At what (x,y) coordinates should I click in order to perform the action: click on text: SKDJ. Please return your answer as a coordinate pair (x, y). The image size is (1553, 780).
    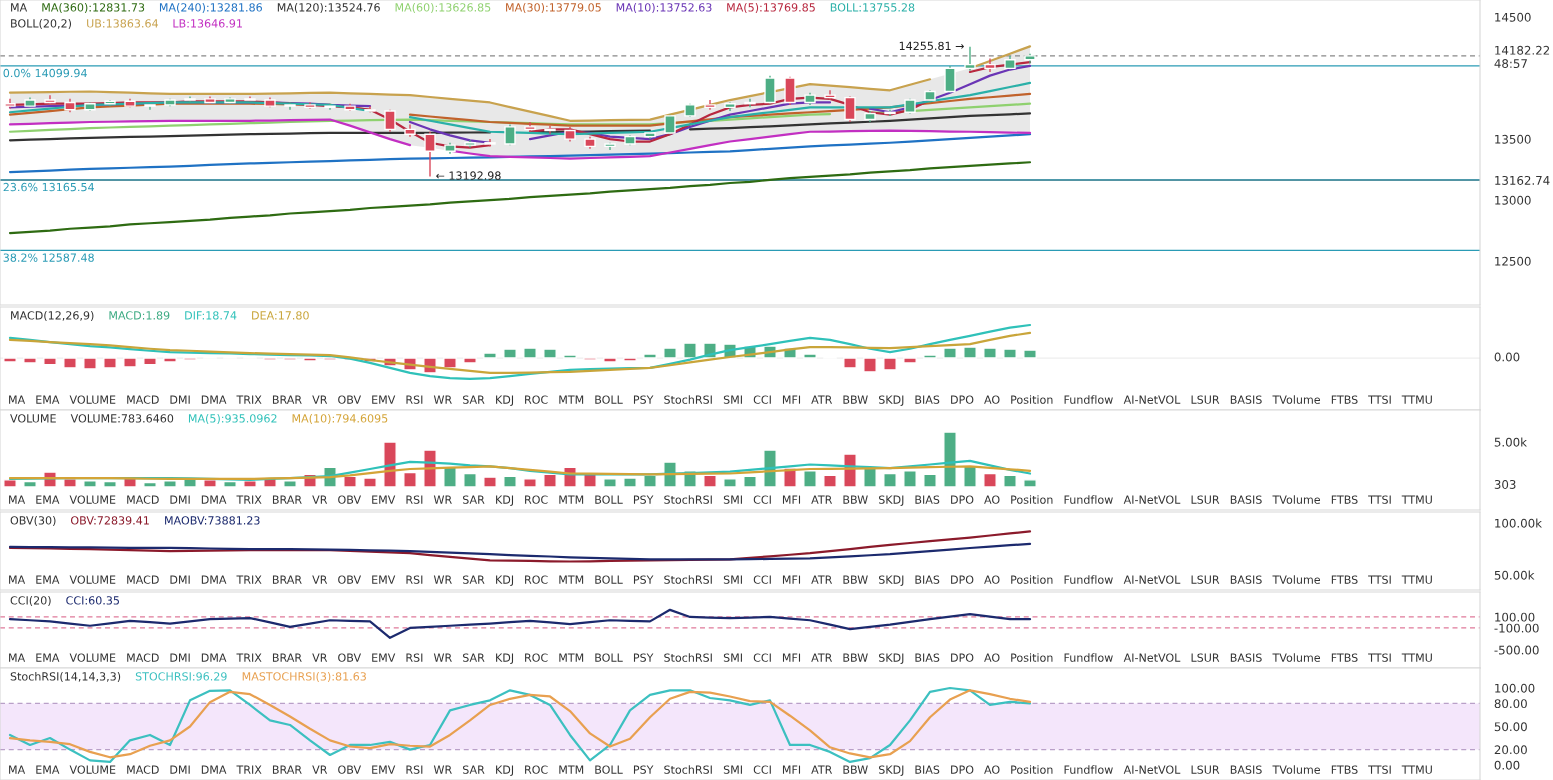
    Looking at the image, I should click on (891, 400).